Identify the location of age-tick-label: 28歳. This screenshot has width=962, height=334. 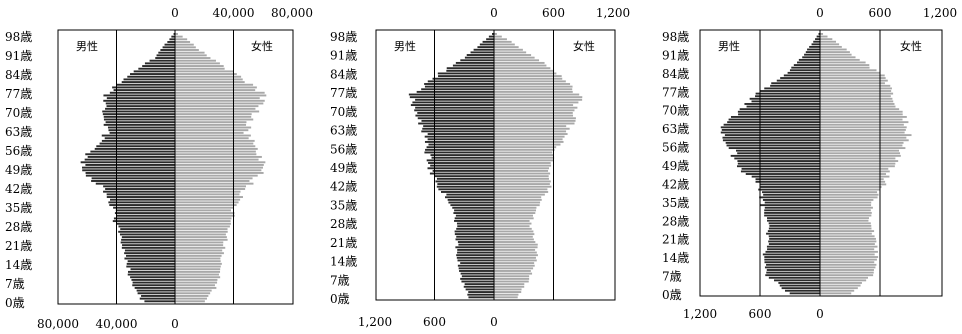
(343, 224).